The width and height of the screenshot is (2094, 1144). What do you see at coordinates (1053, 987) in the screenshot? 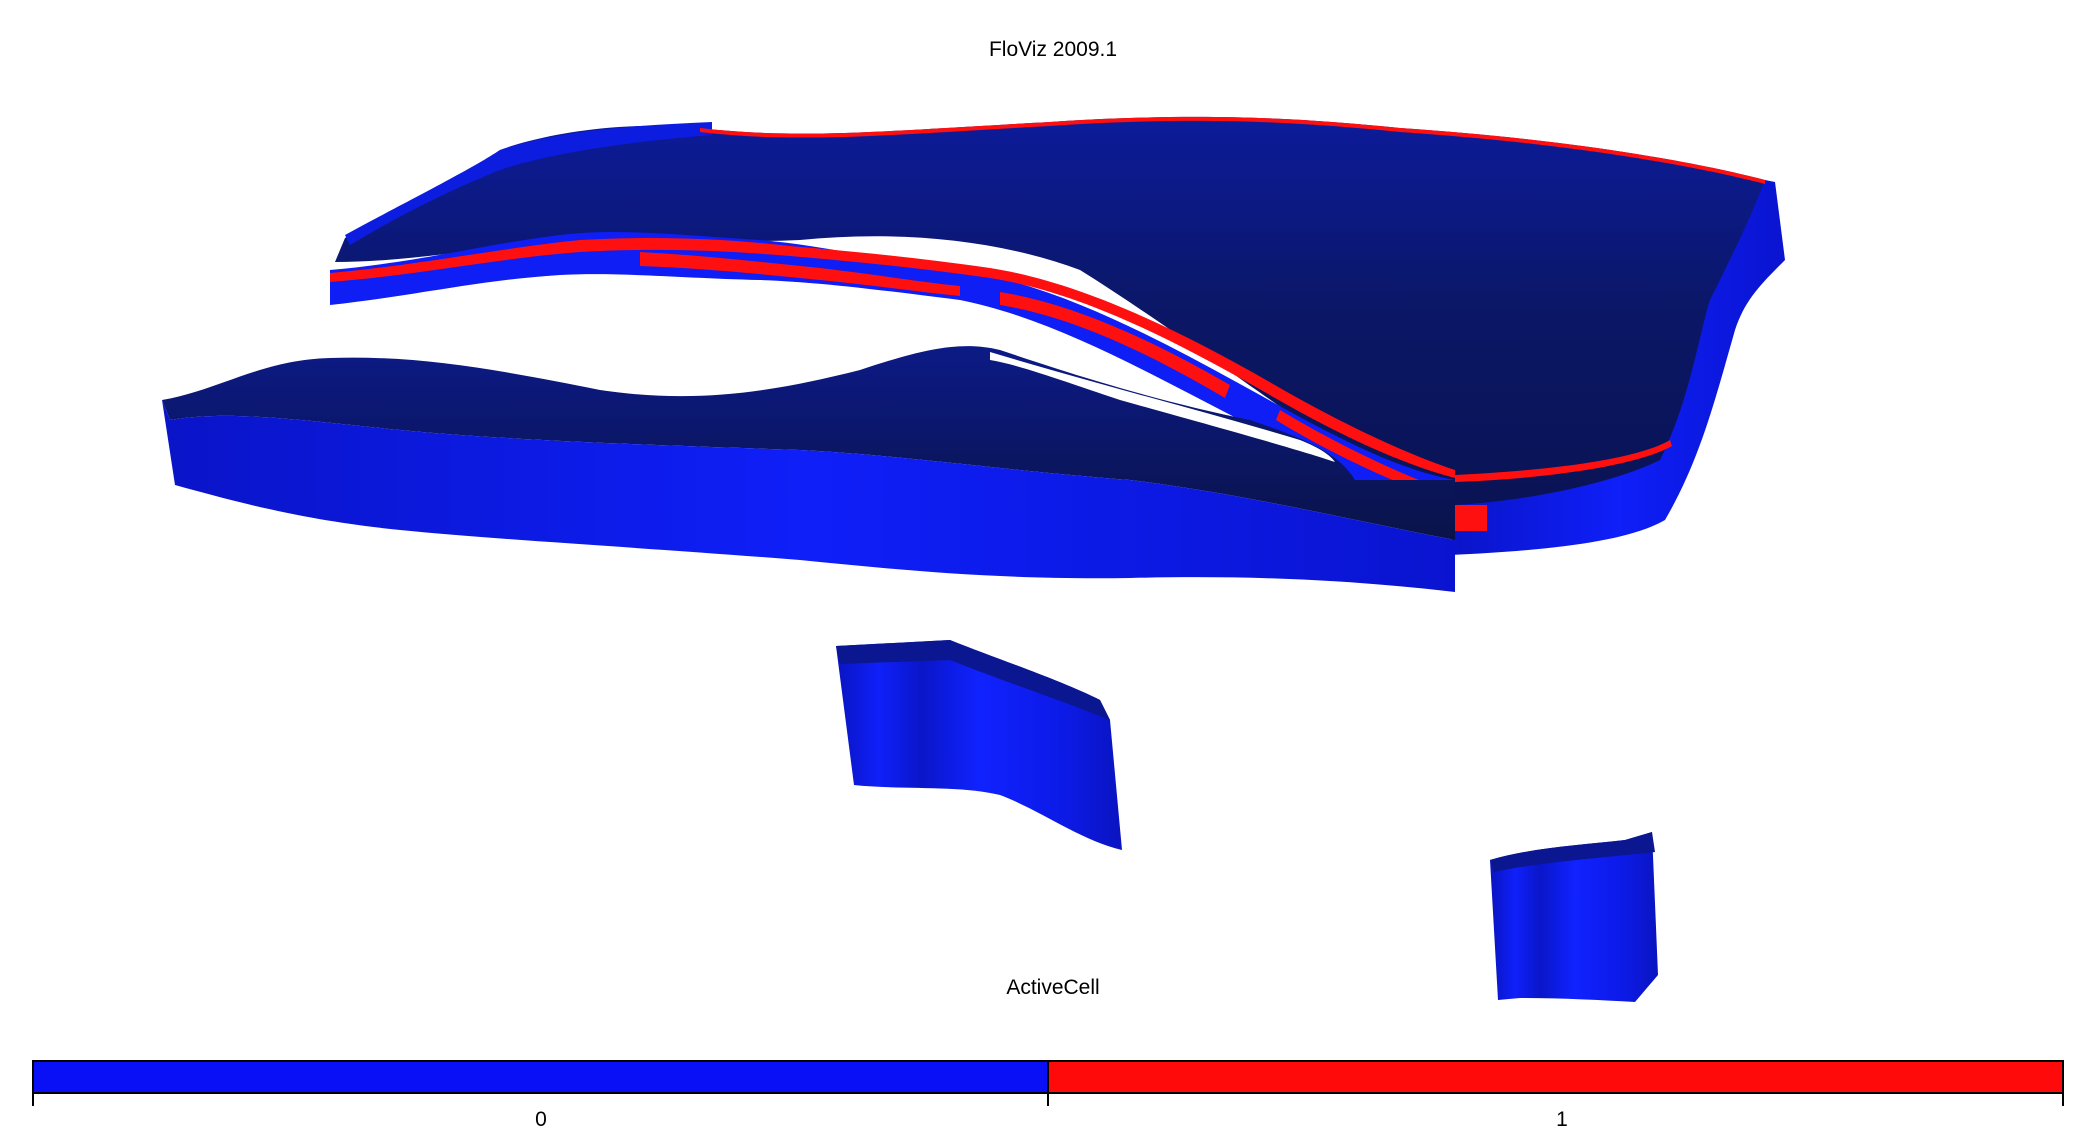
I see `legend-title: ActiveCell` at bounding box center [1053, 987].